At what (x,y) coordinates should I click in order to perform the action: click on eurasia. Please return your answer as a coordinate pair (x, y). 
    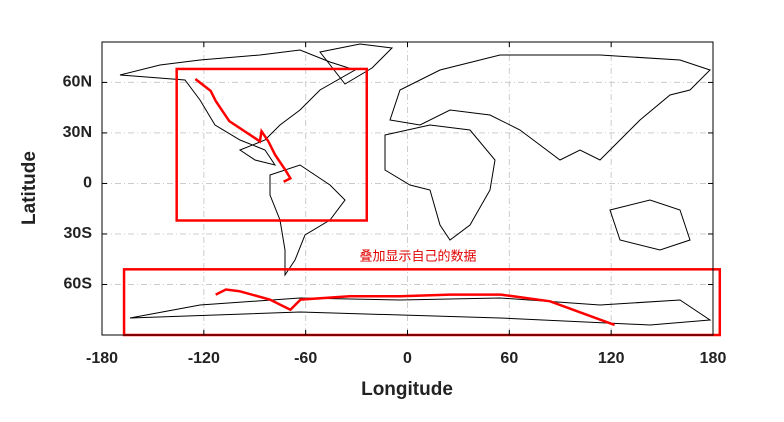
    Looking at the image, I should click on (550, 107).